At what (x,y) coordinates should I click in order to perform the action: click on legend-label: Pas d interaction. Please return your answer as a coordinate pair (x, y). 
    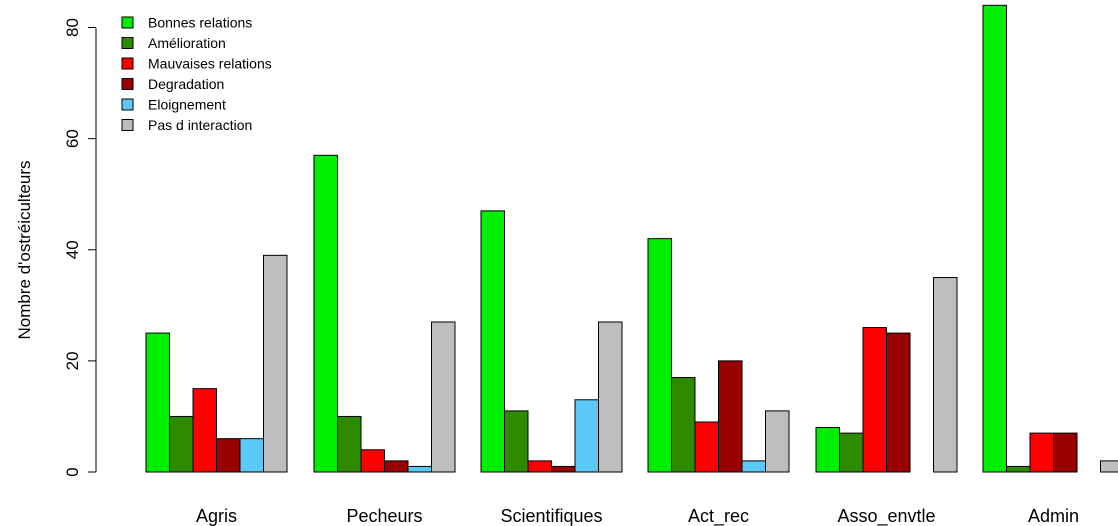
    Looking at the image, I should click on (200, 125).